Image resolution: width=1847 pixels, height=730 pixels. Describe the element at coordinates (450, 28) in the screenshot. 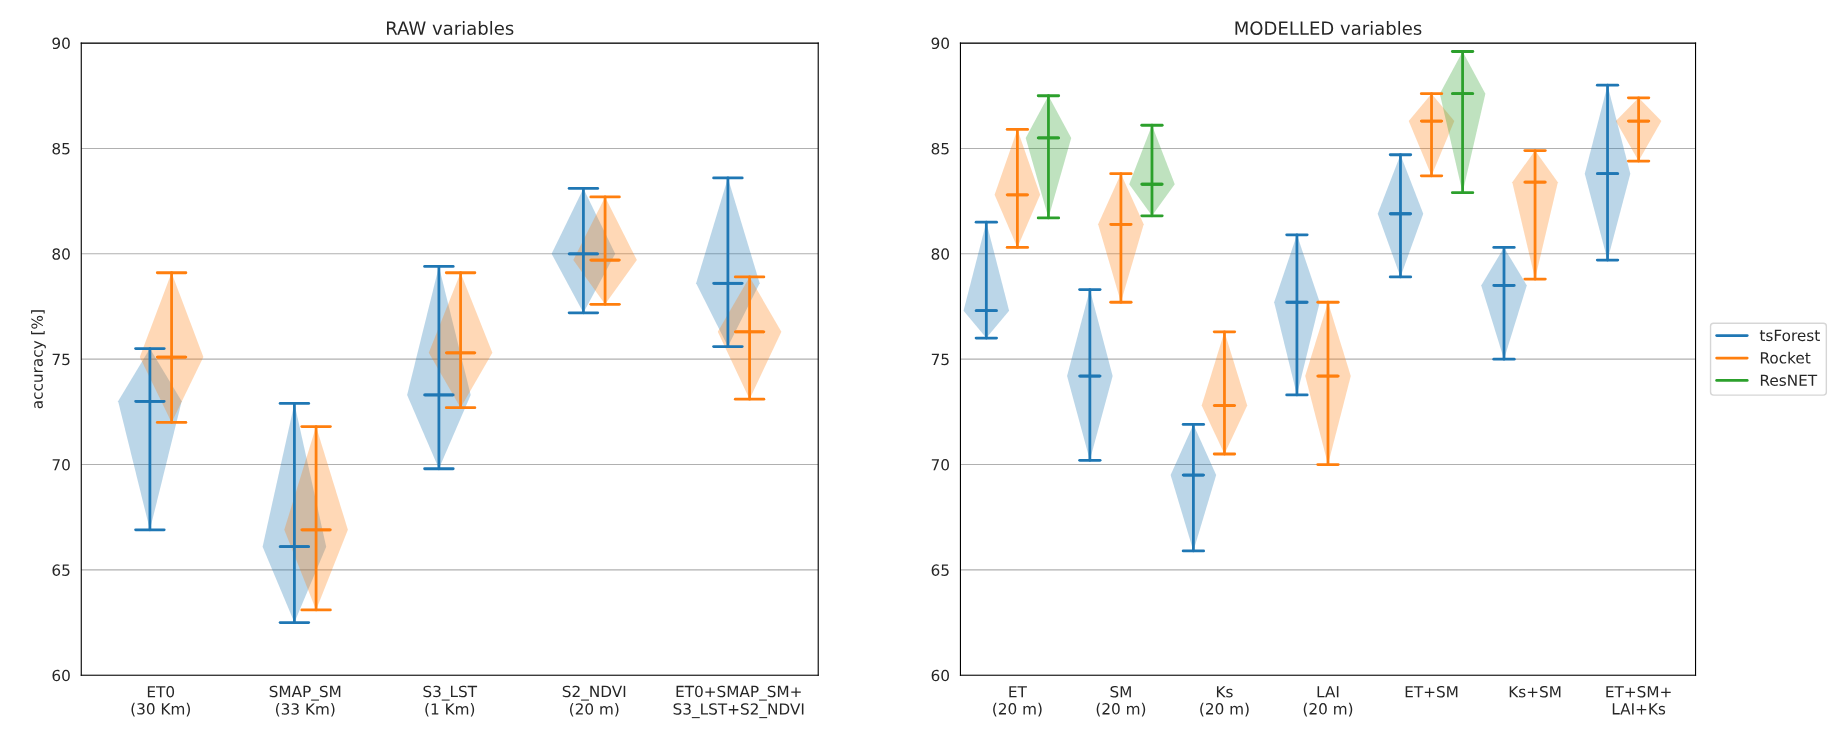

I see `chart-title: RAW variables` at that location.